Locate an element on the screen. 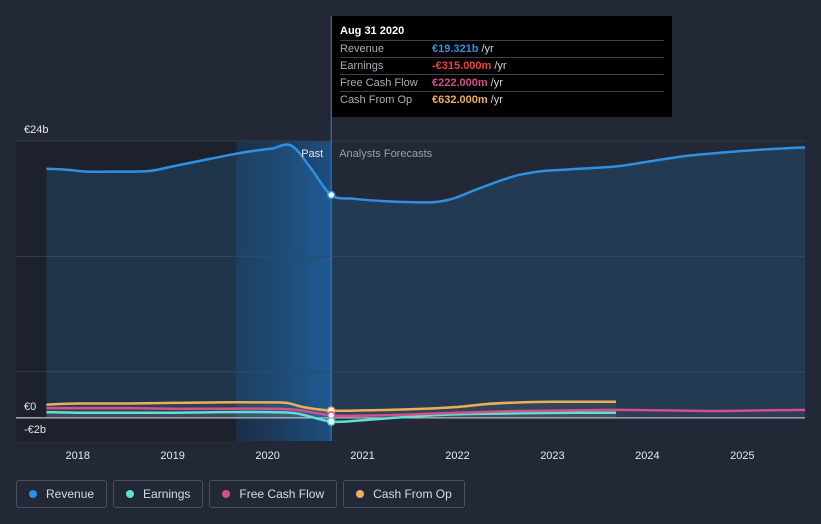  x-tick-label: 2022 is located at coordinates (457, 456).